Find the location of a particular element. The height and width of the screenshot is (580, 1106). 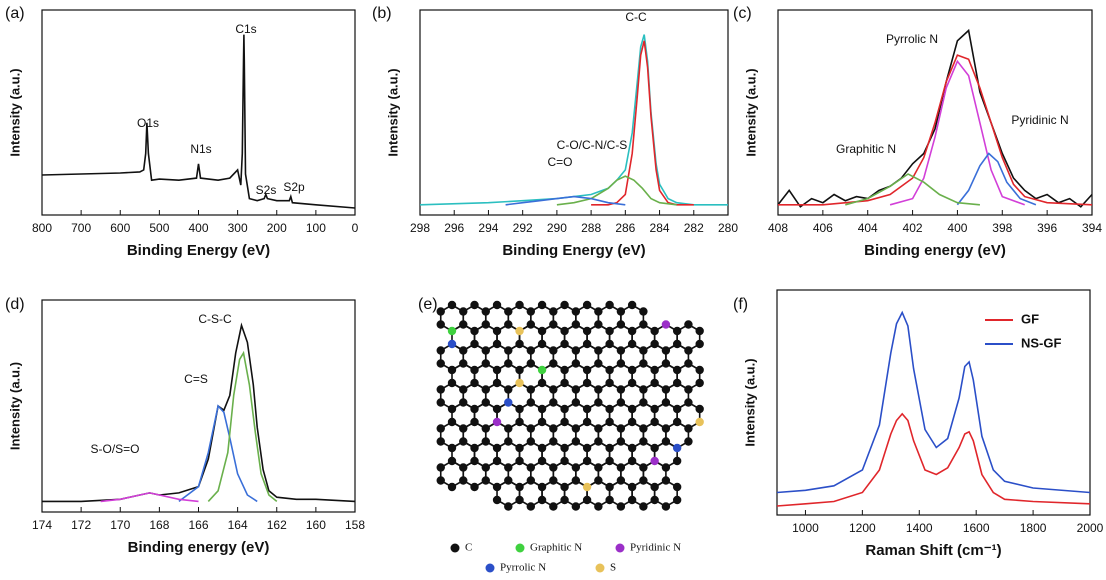

x-axis-label: Binding Energy (eV) is located at coordinates (573, 250).